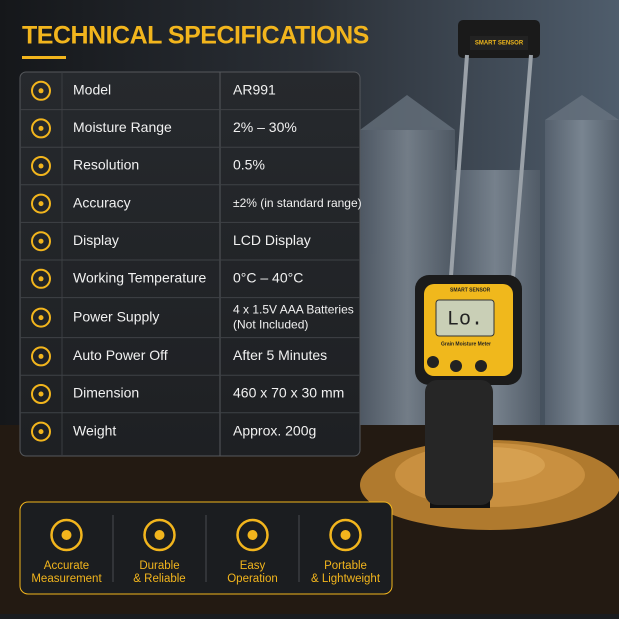 This screenshot has width=619, height=619. Describe the element at coordinates (94, 430) in the screenshot. I see `spec-label: Weight` at that location.